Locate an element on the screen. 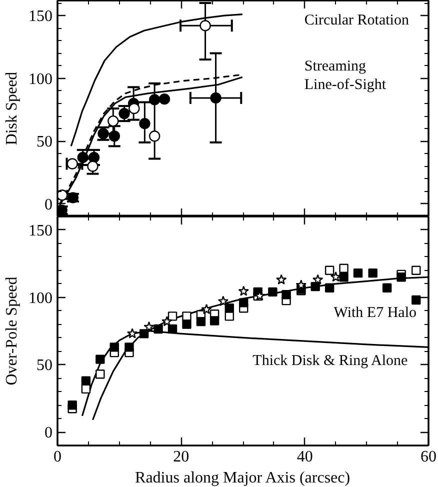 This screenshot has width=438, height=487. x-tick-label: 60 is located at coordinates (428, 457).